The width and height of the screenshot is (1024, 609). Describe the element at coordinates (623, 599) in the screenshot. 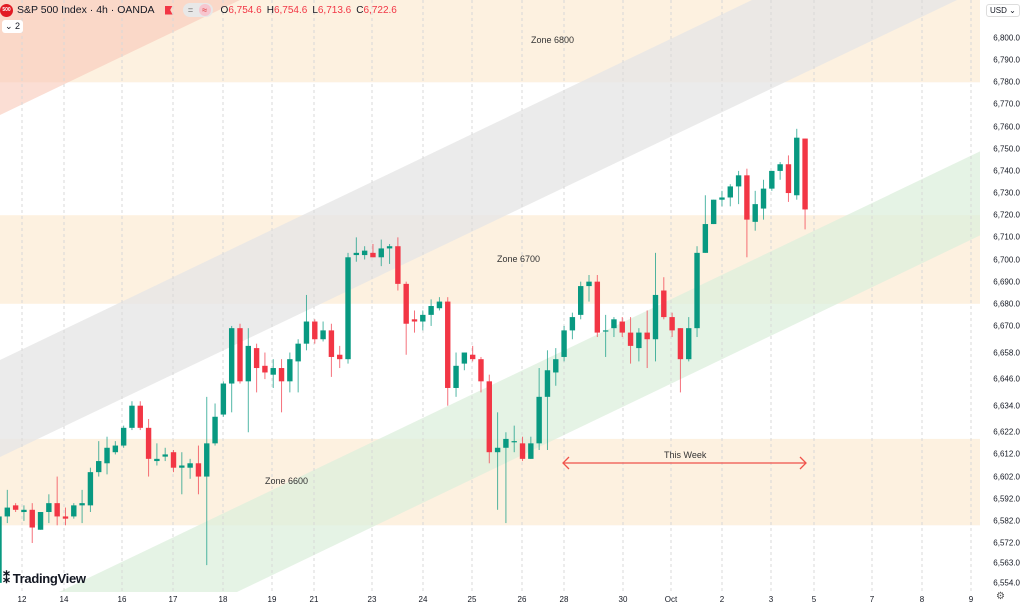

I see `time-label: 30` at that location.